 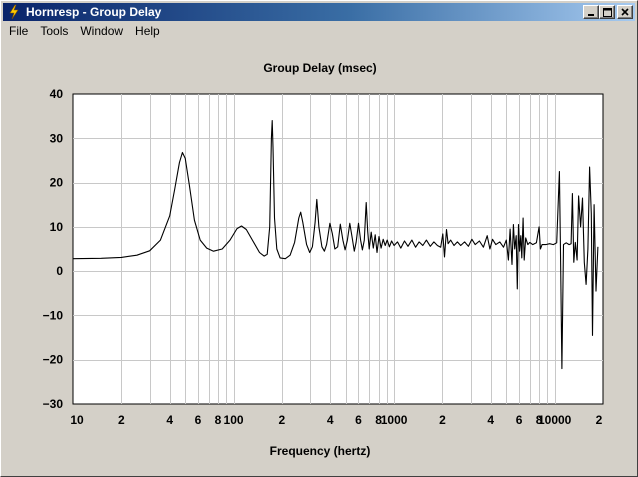 I want to click on chart-title: Group Delay (msec), so click(x=320, y=68).